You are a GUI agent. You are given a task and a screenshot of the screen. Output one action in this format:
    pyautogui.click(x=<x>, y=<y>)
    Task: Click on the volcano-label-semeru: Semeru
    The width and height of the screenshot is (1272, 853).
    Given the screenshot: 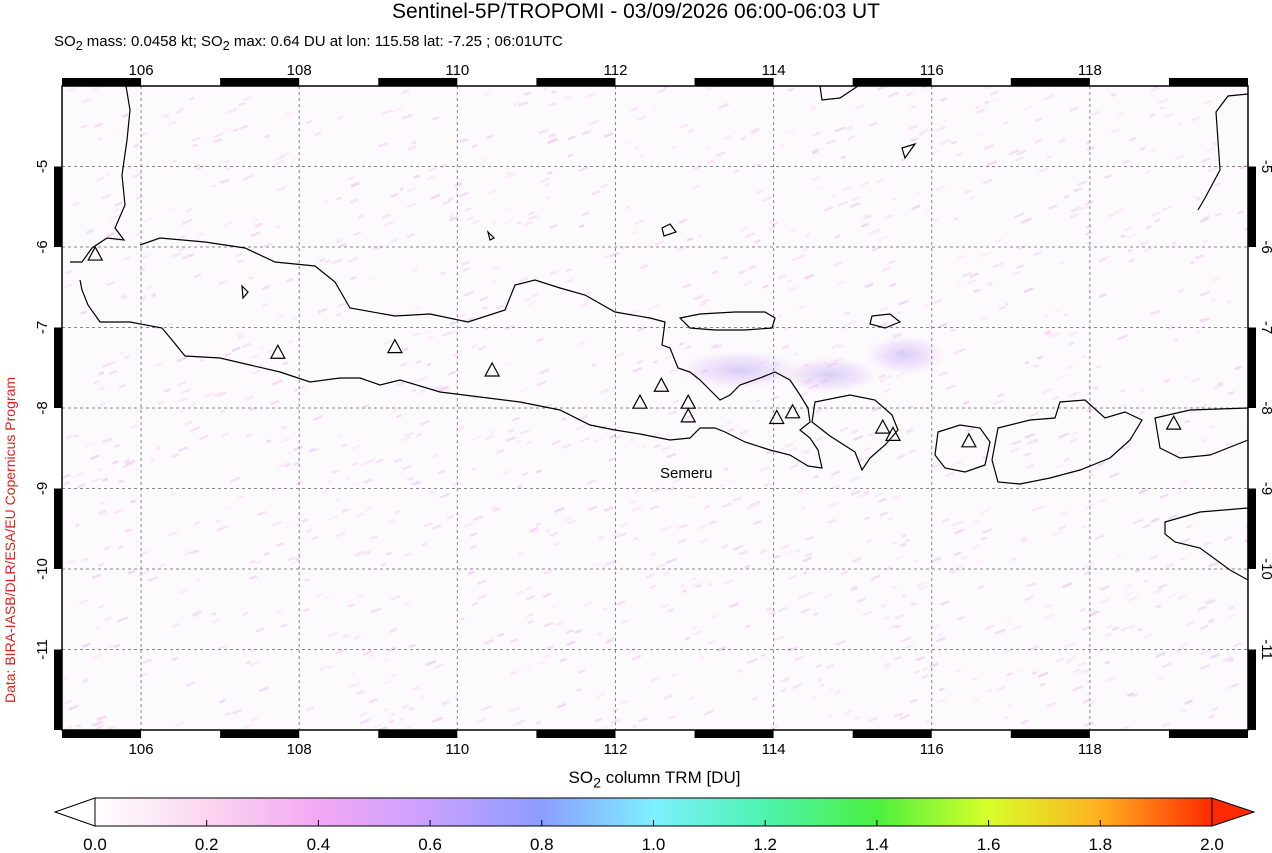 What is the action you would take?
    pyautogui.click(x=686, y=473)
    